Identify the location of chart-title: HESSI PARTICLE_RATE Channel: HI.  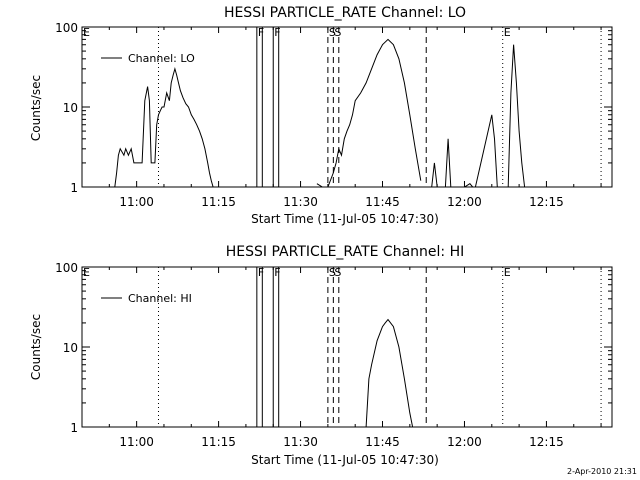
(345, 252).